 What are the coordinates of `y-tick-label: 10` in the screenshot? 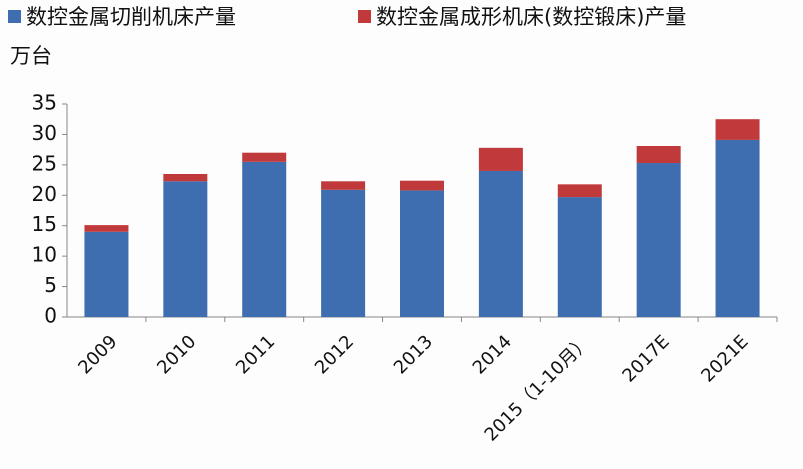 It's located at (44, 255).